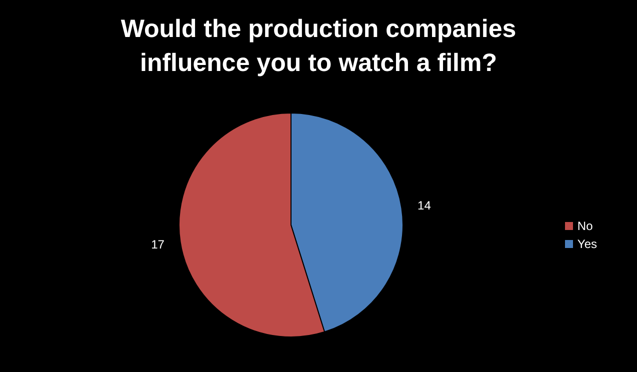  Describe the element at coordinates (425, 205) in the screenshot. I see `data-label: 14` at that location.